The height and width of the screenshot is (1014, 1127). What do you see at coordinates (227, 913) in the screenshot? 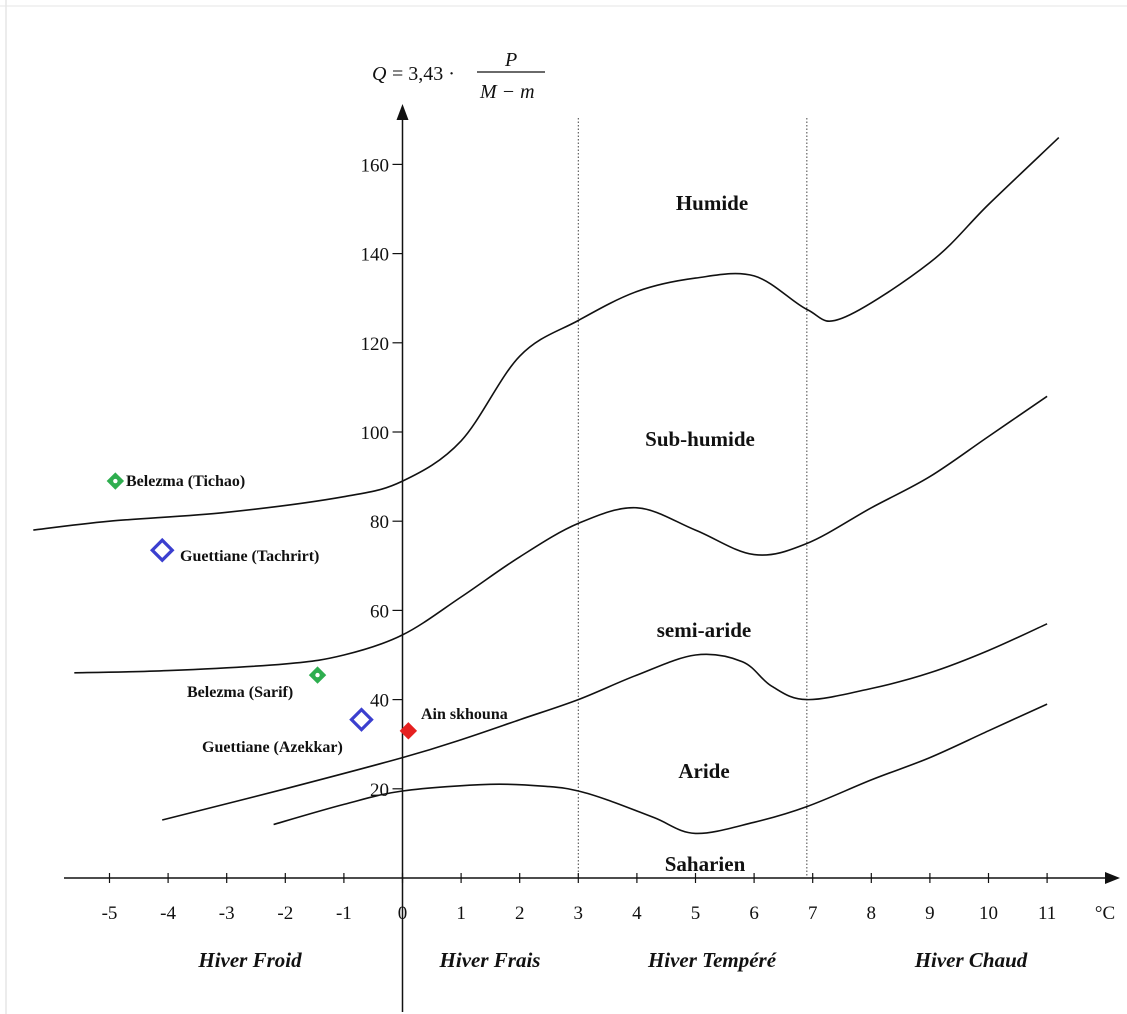
I see `x-tick-label: -3` at bounding box center [227, 913].